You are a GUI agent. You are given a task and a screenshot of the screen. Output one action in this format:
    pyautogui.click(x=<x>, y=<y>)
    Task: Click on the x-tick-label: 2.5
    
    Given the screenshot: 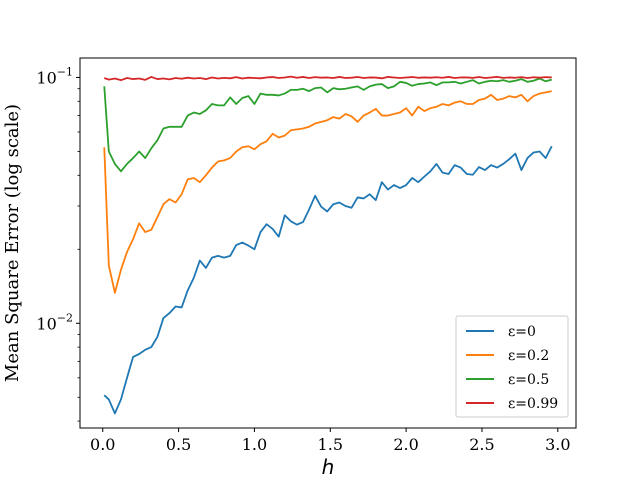 What is the action you would take?
    pyautogui.click(x=481, y=444)
    